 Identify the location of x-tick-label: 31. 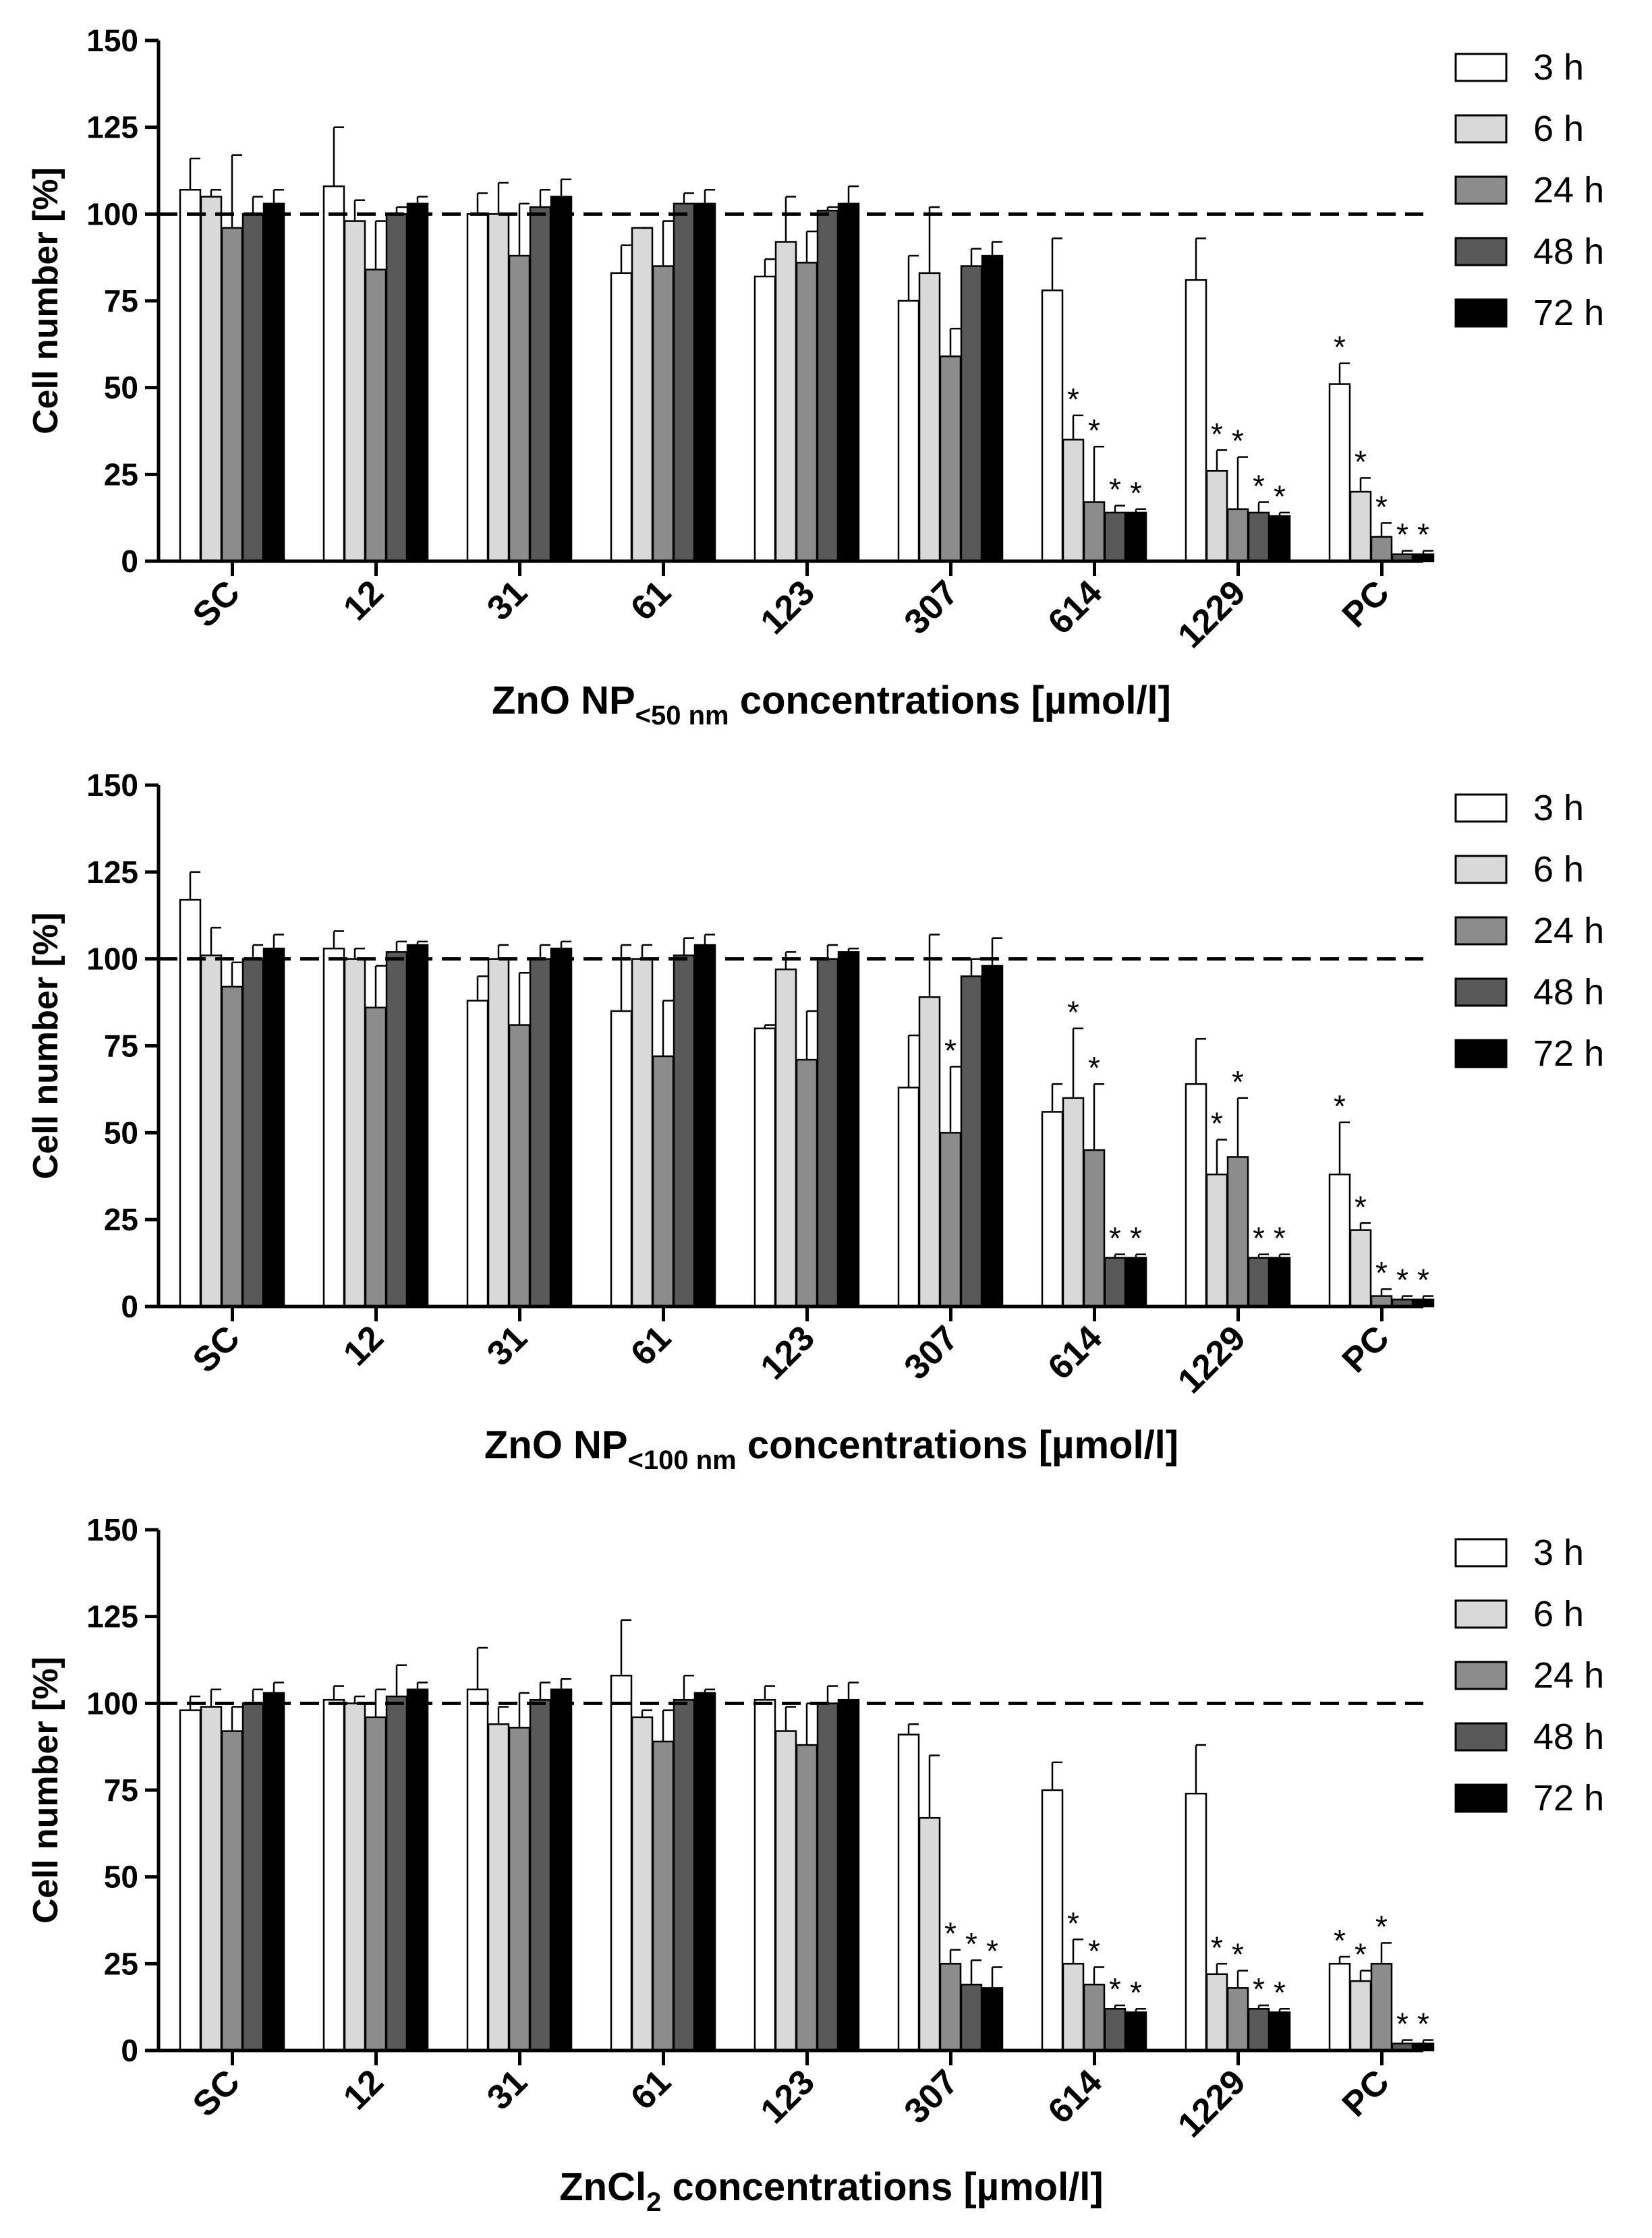
(507, 1345).